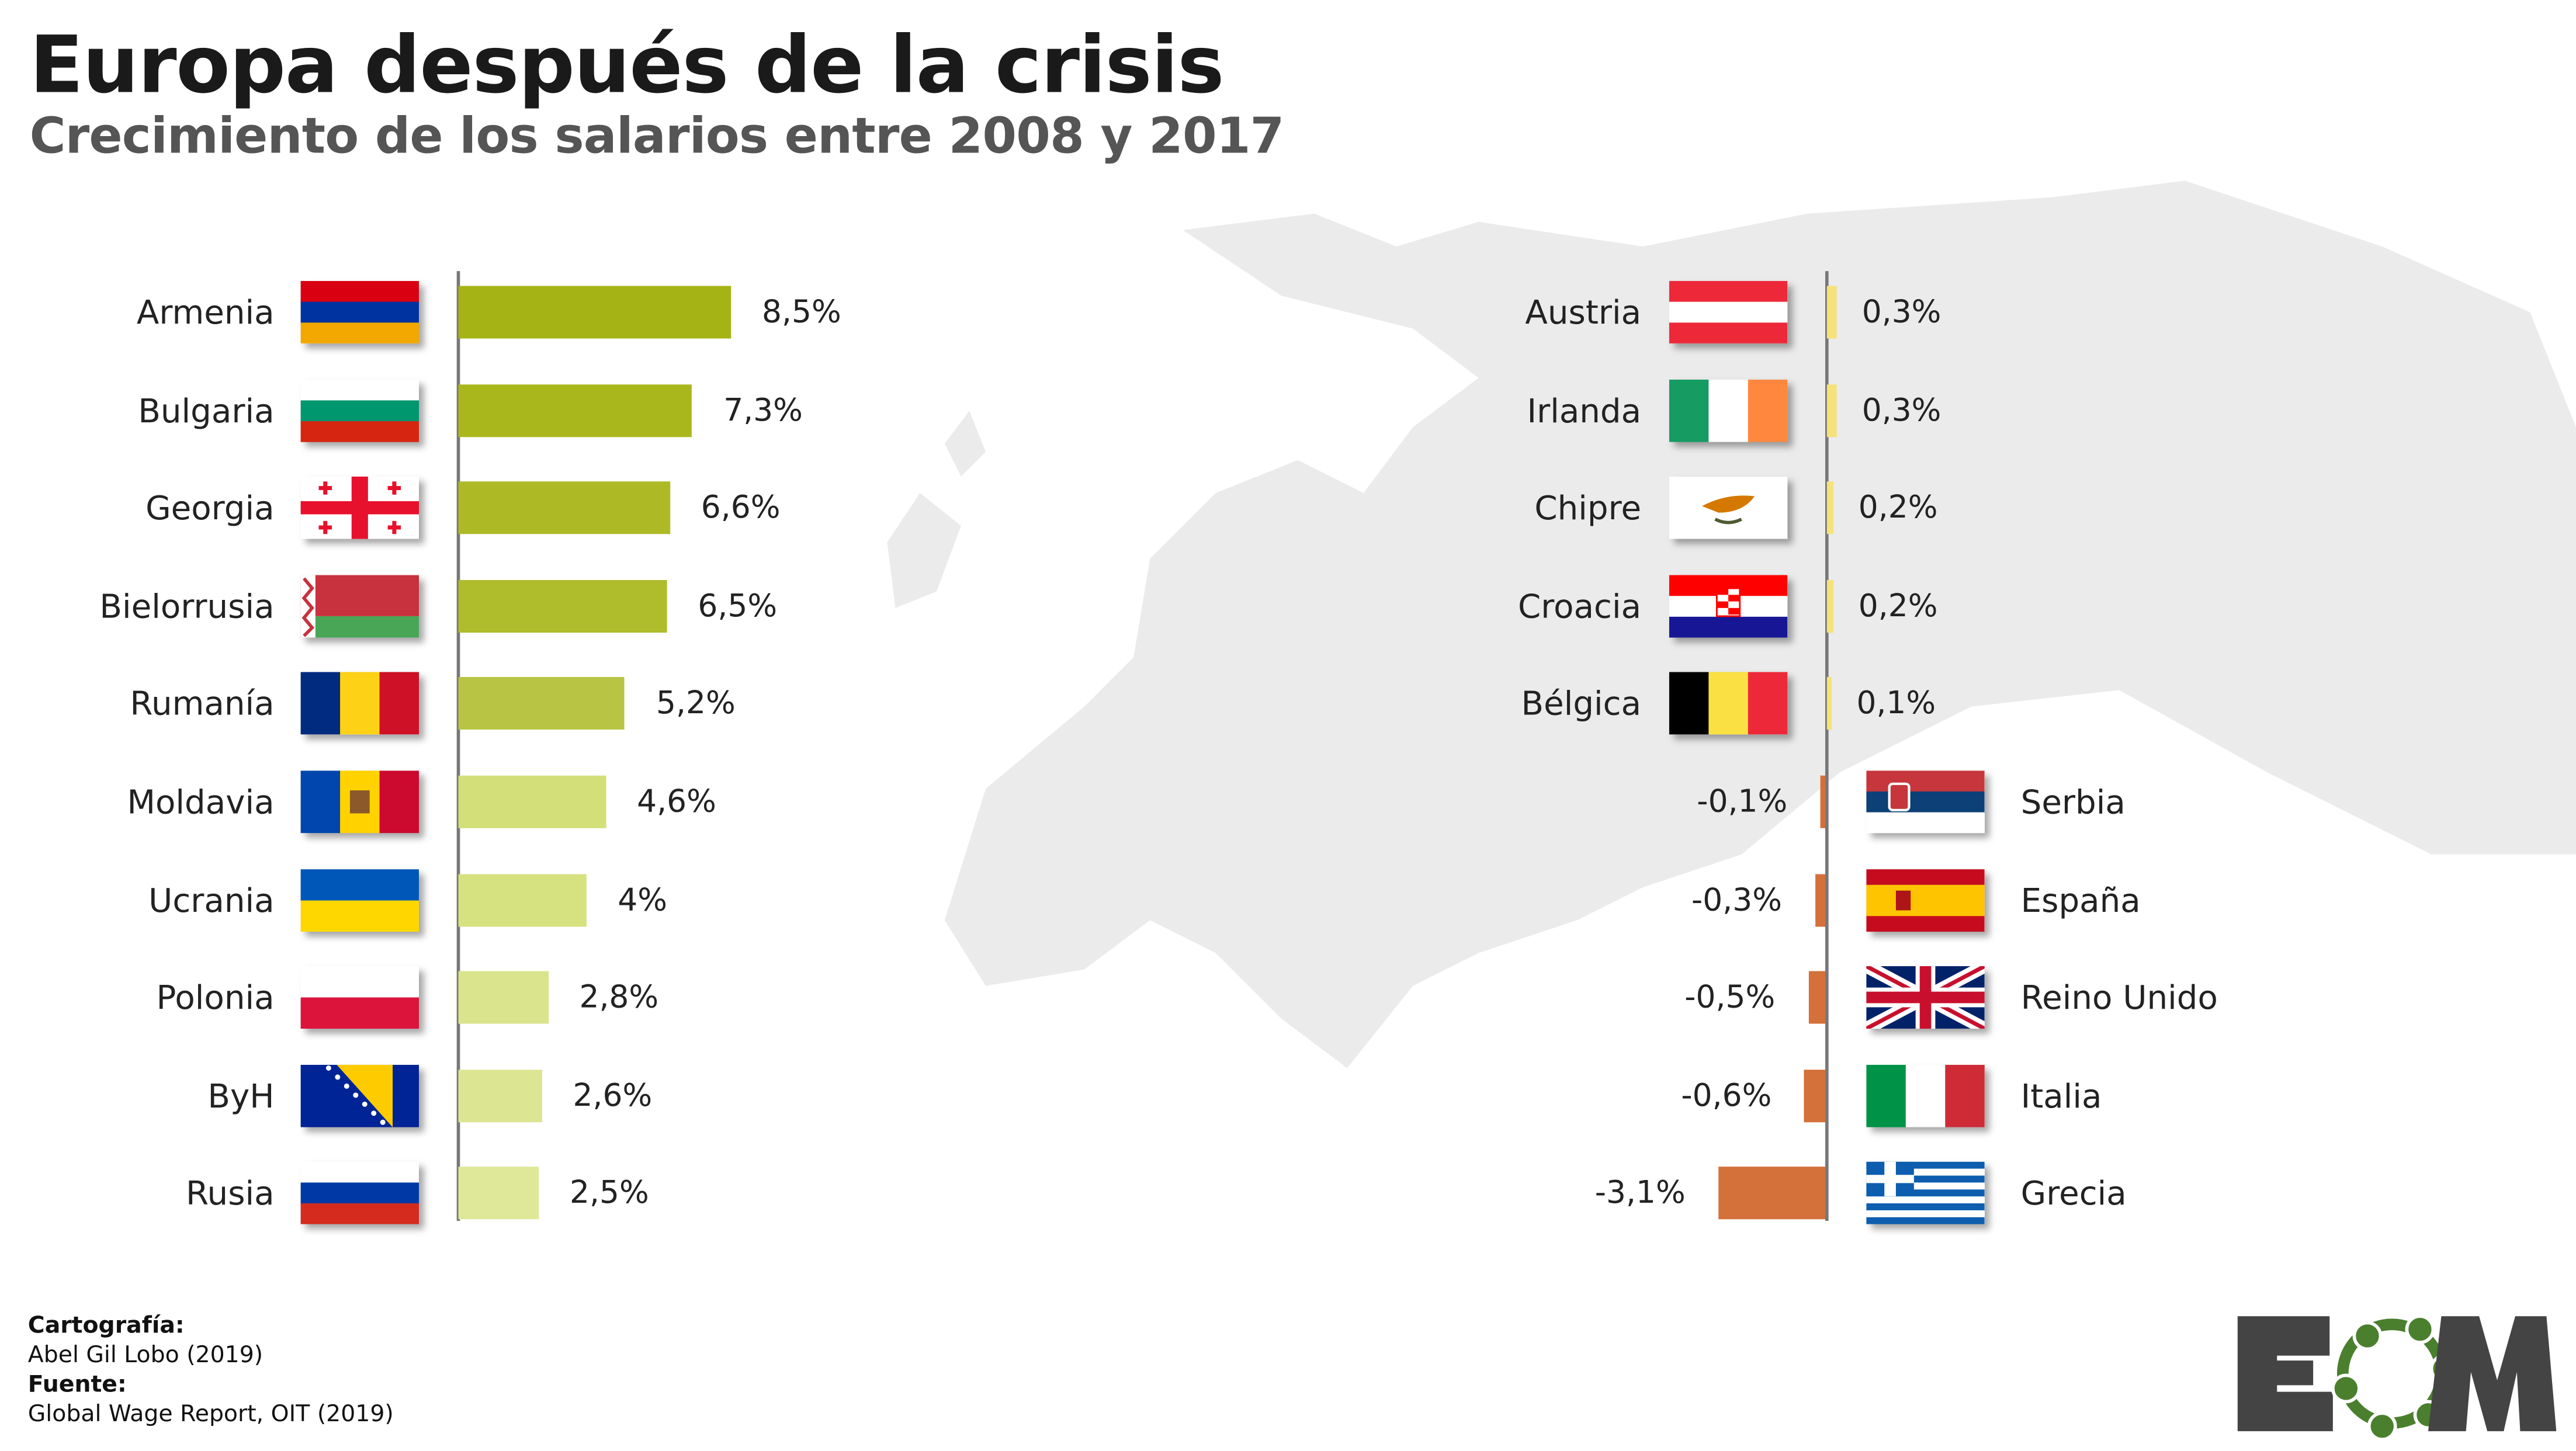  What do you see at coordinates (230, 1194) in the screenshot?
I see `country-label: Rusia` at bounding box center [230, 1194].